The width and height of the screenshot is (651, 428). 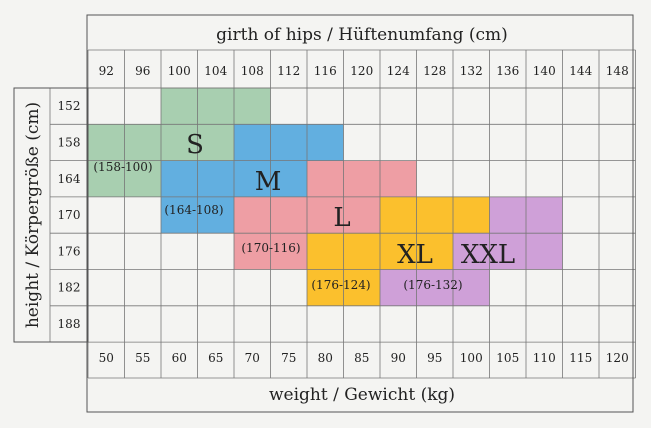 I want to click on weight-tick-label: 60, so click(x=179, y=358).